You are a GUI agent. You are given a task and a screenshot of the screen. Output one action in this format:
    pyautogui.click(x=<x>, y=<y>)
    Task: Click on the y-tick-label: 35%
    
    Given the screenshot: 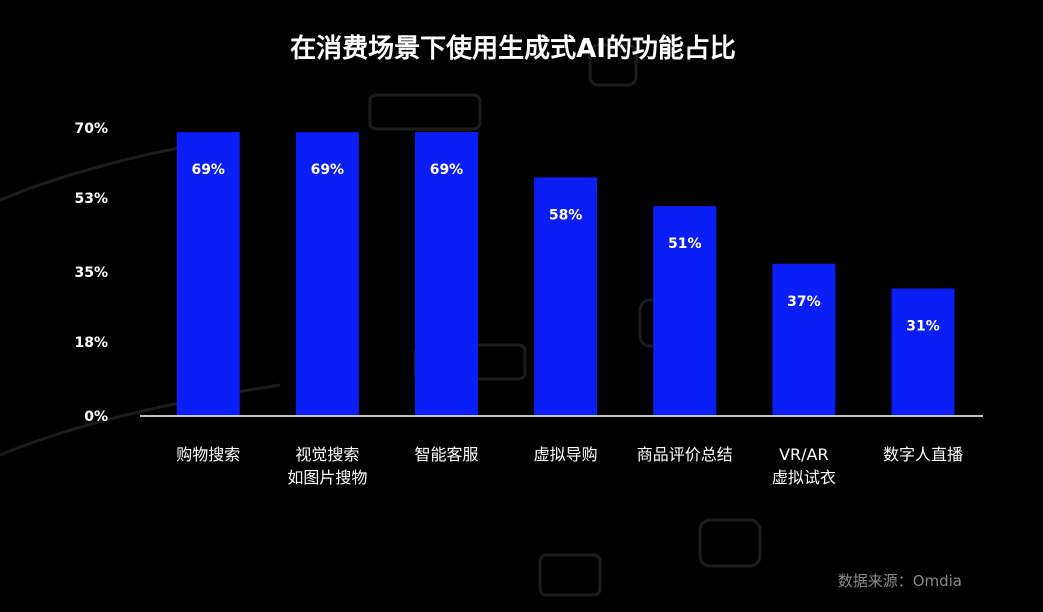 What is the action you would take?
    pyautogui.click(x=91, y=273)
    